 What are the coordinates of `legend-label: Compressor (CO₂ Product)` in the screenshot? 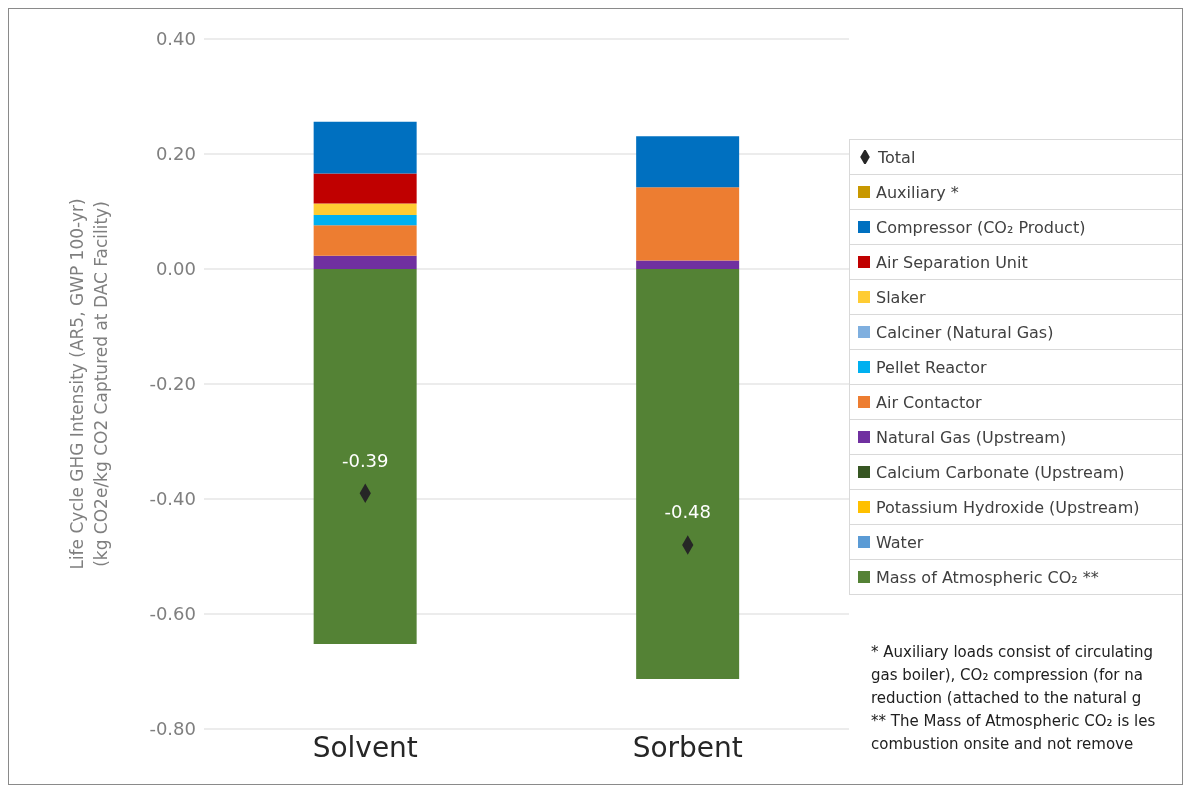 It's located at (981, 227).